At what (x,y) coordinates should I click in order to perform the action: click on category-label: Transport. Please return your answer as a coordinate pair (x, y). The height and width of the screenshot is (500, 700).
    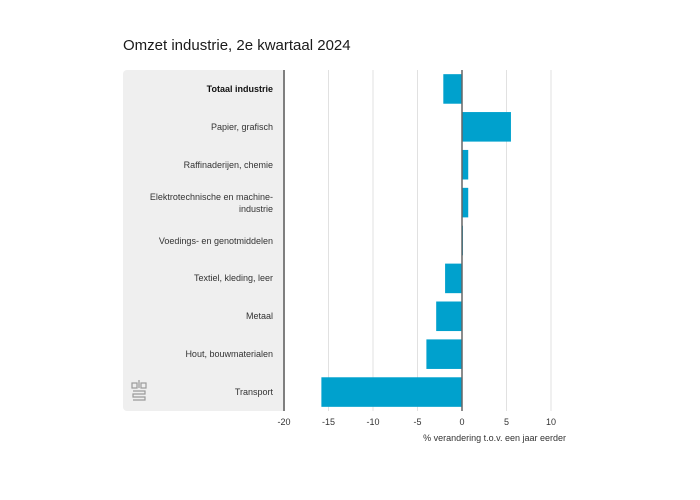
    Looking at the image, I should click on (253, 392).